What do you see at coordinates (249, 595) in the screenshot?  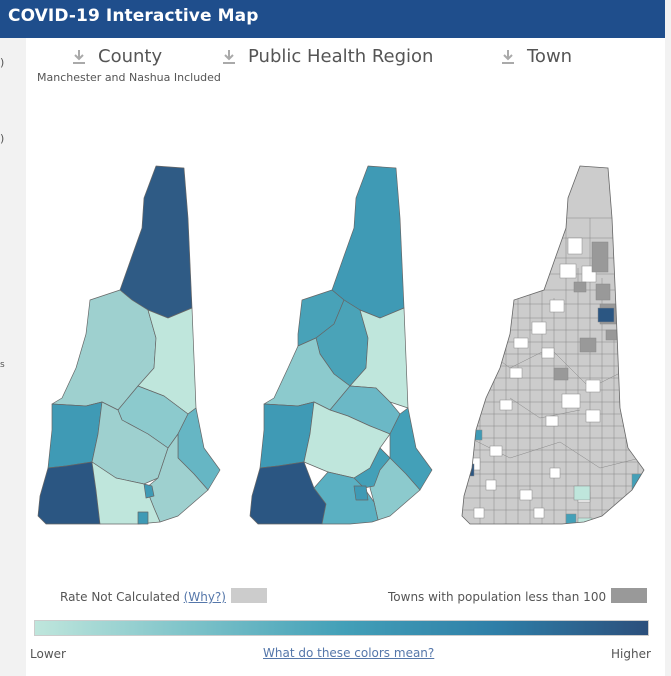 I see `no-rate-swatch` at bounding box center [249, 595].